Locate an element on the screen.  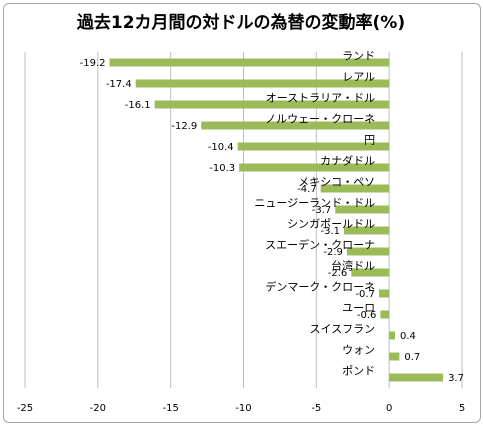
x-tick-label: -25 is located at coordinates (25, 408).